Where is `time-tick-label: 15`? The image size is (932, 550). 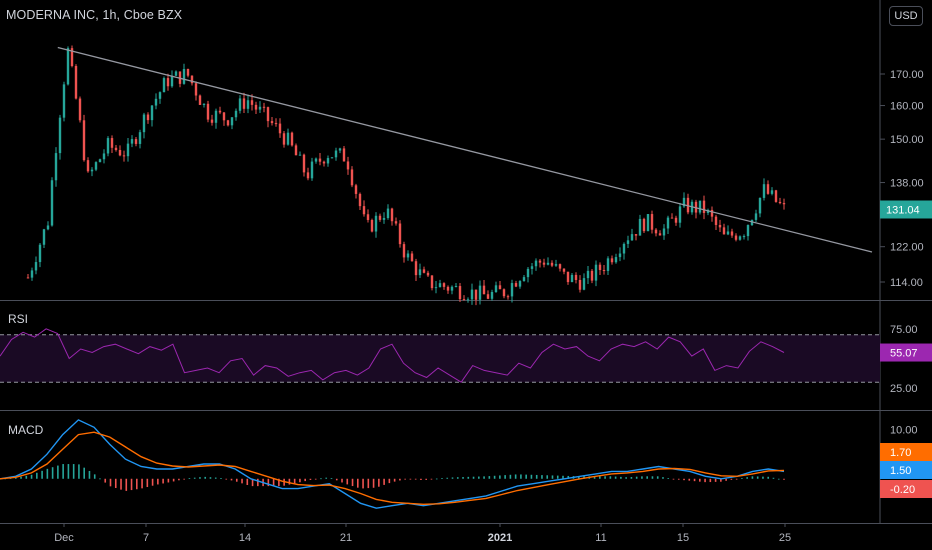 time-tick-label: 15 is located at coordinates (683, 538).